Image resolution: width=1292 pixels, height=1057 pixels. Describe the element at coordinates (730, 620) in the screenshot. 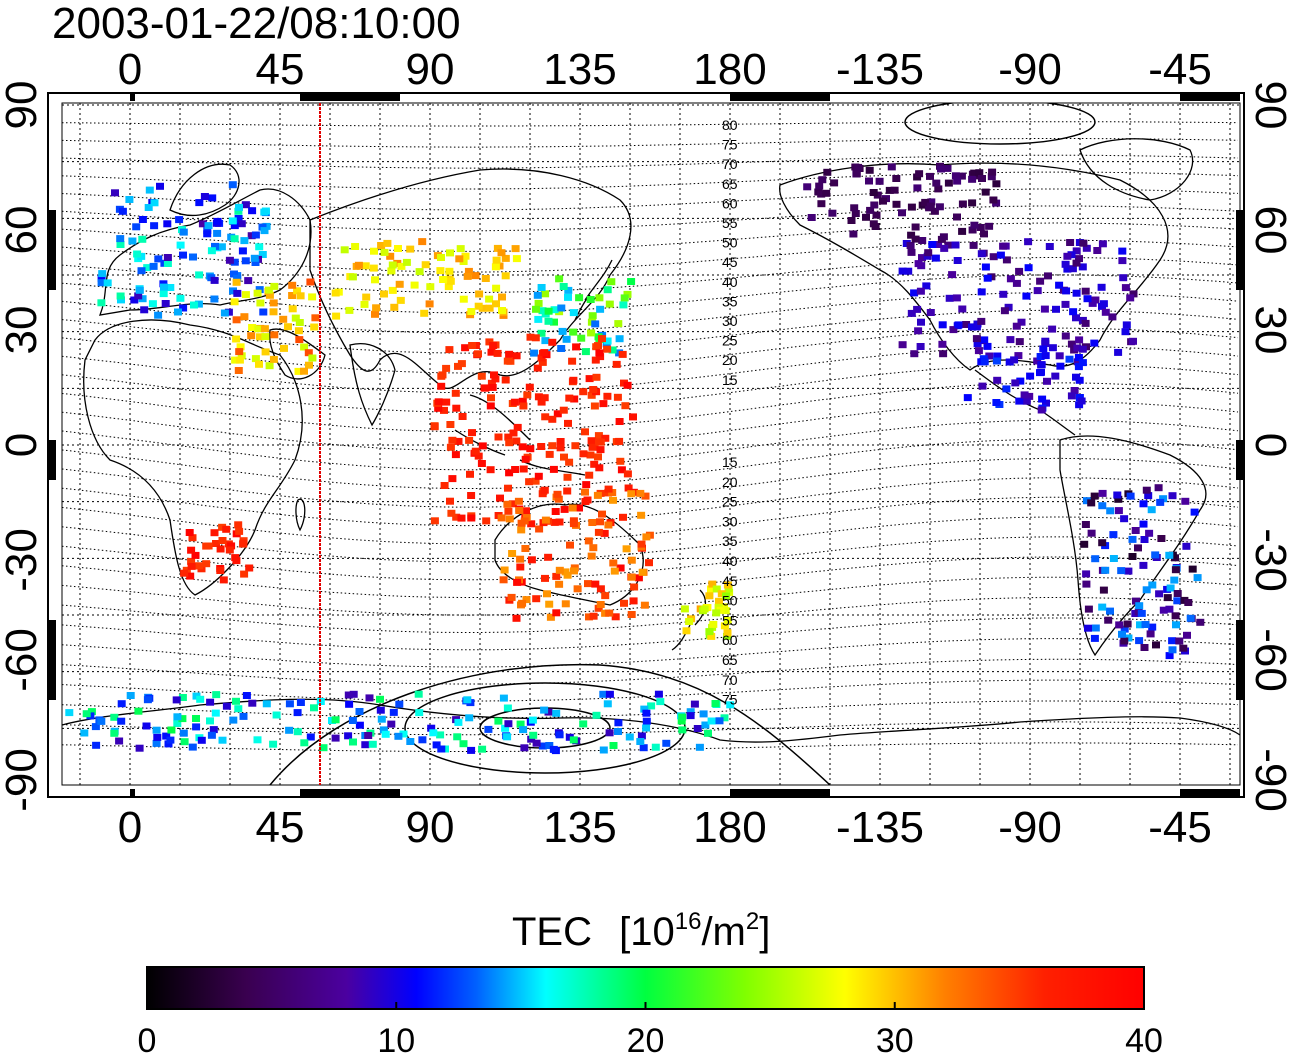

I see `contour-label: 55` at that location.